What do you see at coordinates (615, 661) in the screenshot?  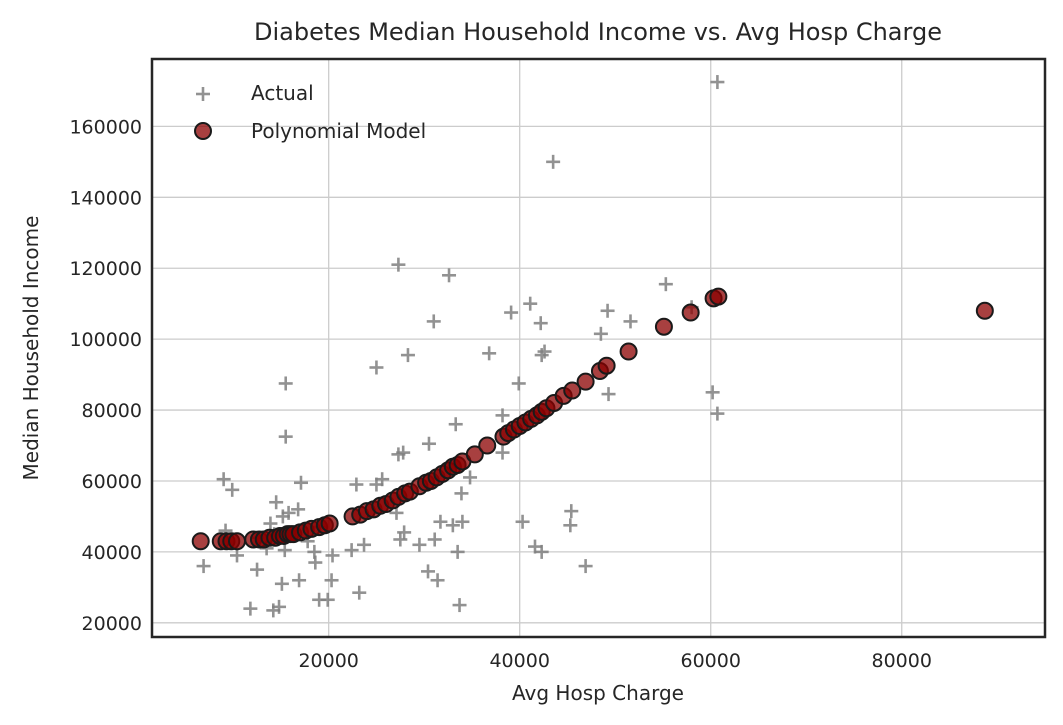 I see `x-axis-ticks: 20000 40000 60000 80000` at bounding box center [615, 661].